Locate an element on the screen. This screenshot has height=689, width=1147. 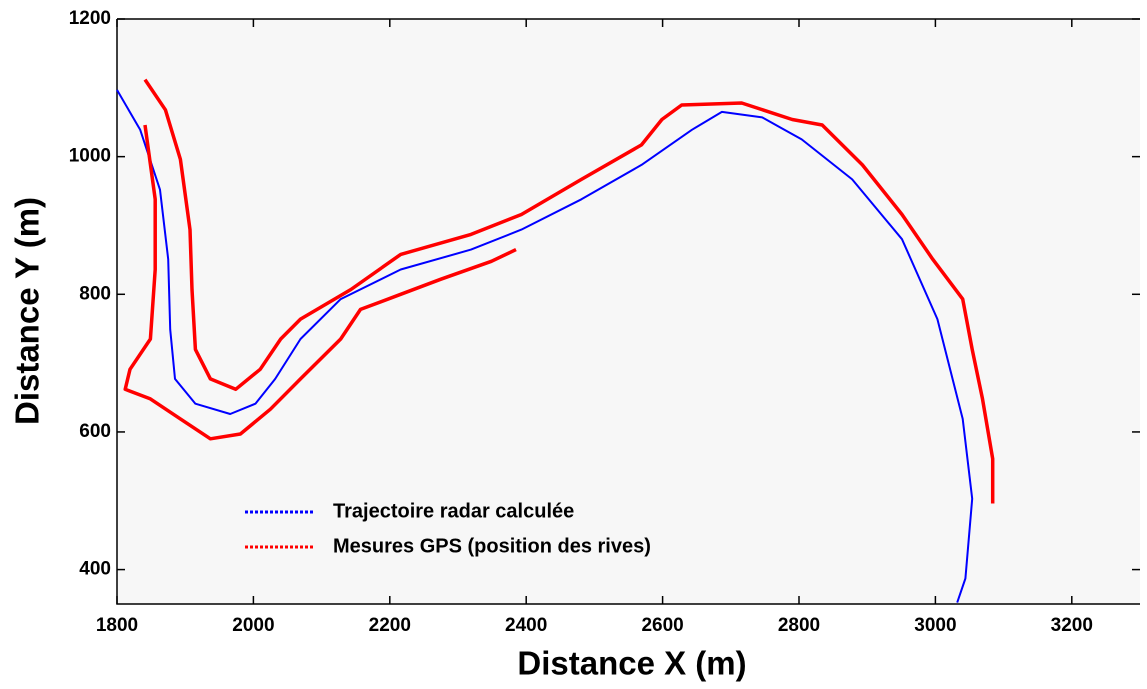
x-tick-label: 2000 is located at coordinates (253, 625).